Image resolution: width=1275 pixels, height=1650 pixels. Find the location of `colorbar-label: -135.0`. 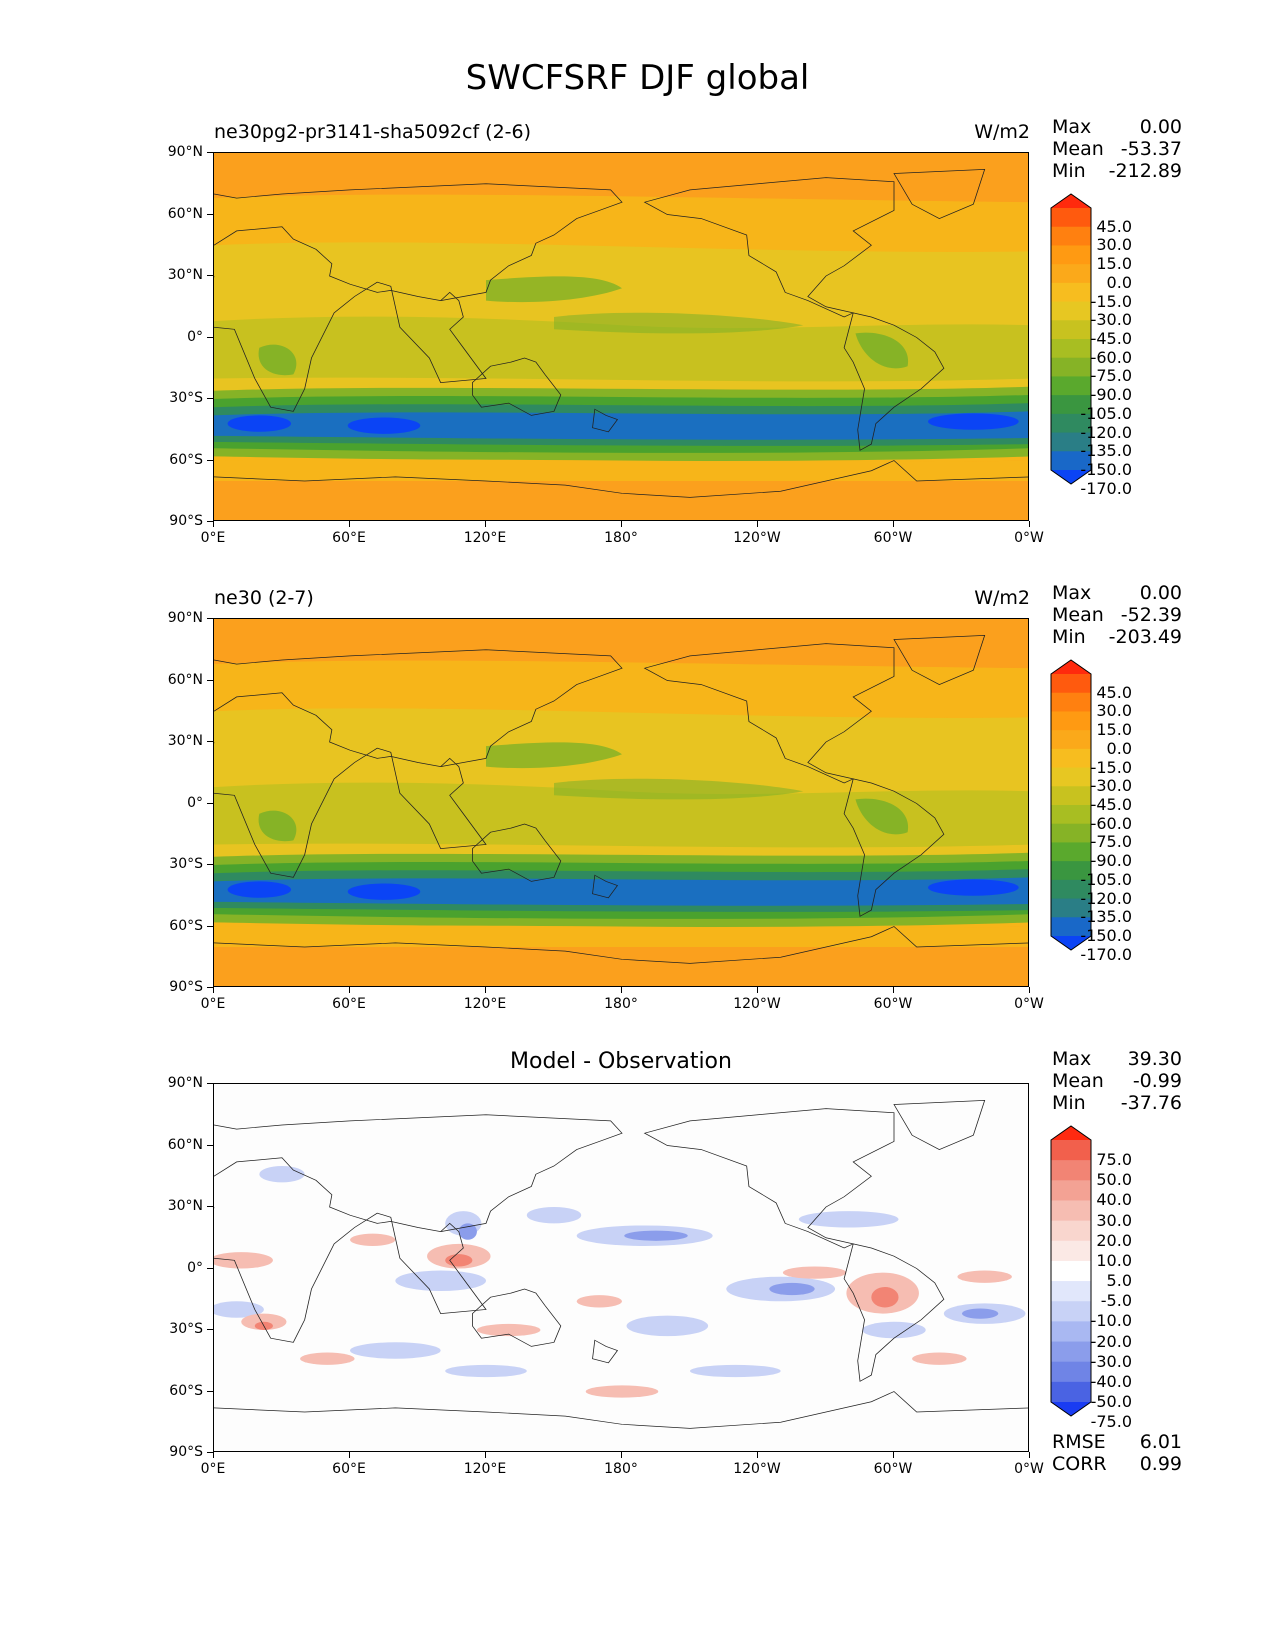

colorbar-label: -135.0 is located at coordinates (1106, 451).